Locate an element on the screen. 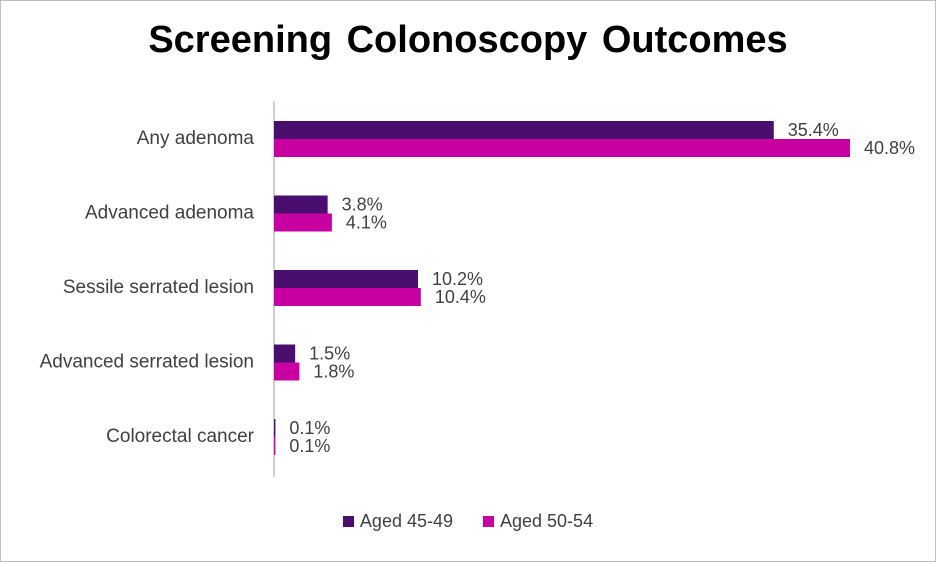 This screenshot has width=936, height=562. data-label-series-2: 4.1% is located at coordinates (366, 223).